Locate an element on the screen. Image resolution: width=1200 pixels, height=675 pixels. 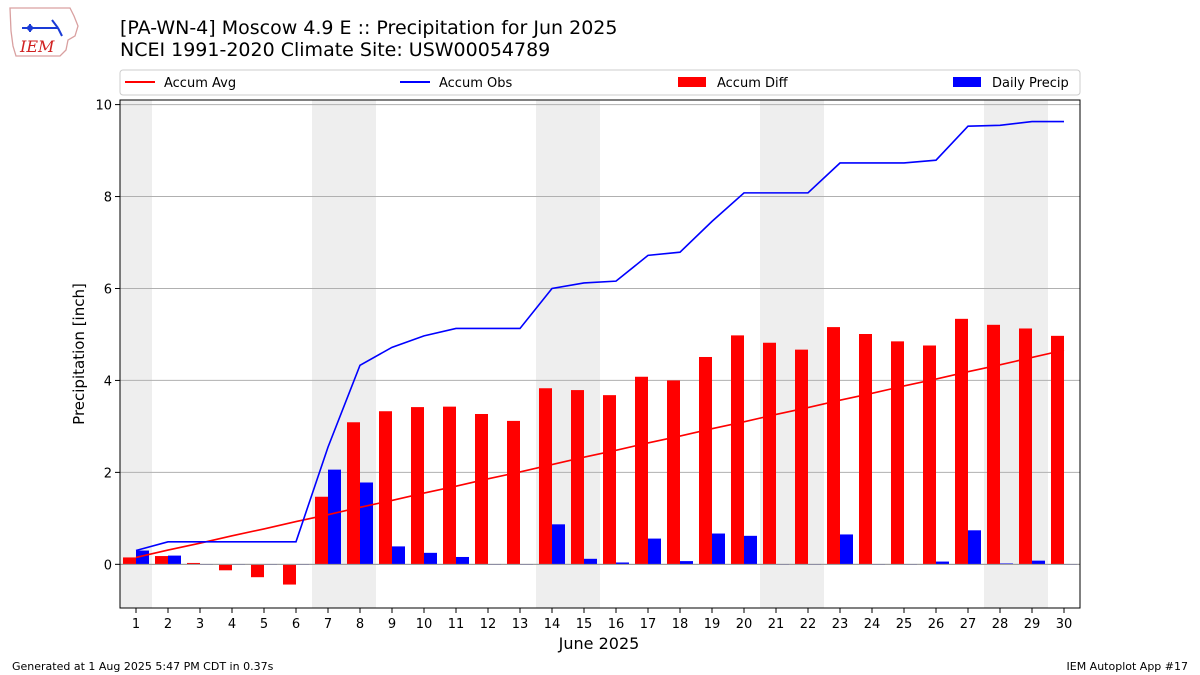
legend: Accum Avg Accum Obs Accum Diff Daily Precip is located at coordinates (600, 82).